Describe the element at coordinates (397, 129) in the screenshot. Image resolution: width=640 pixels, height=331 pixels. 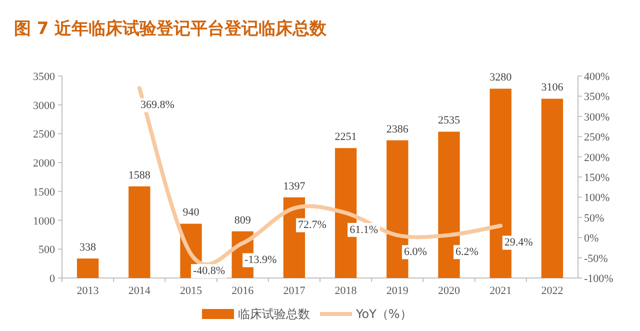
I see `data-label: 2386` at that location.